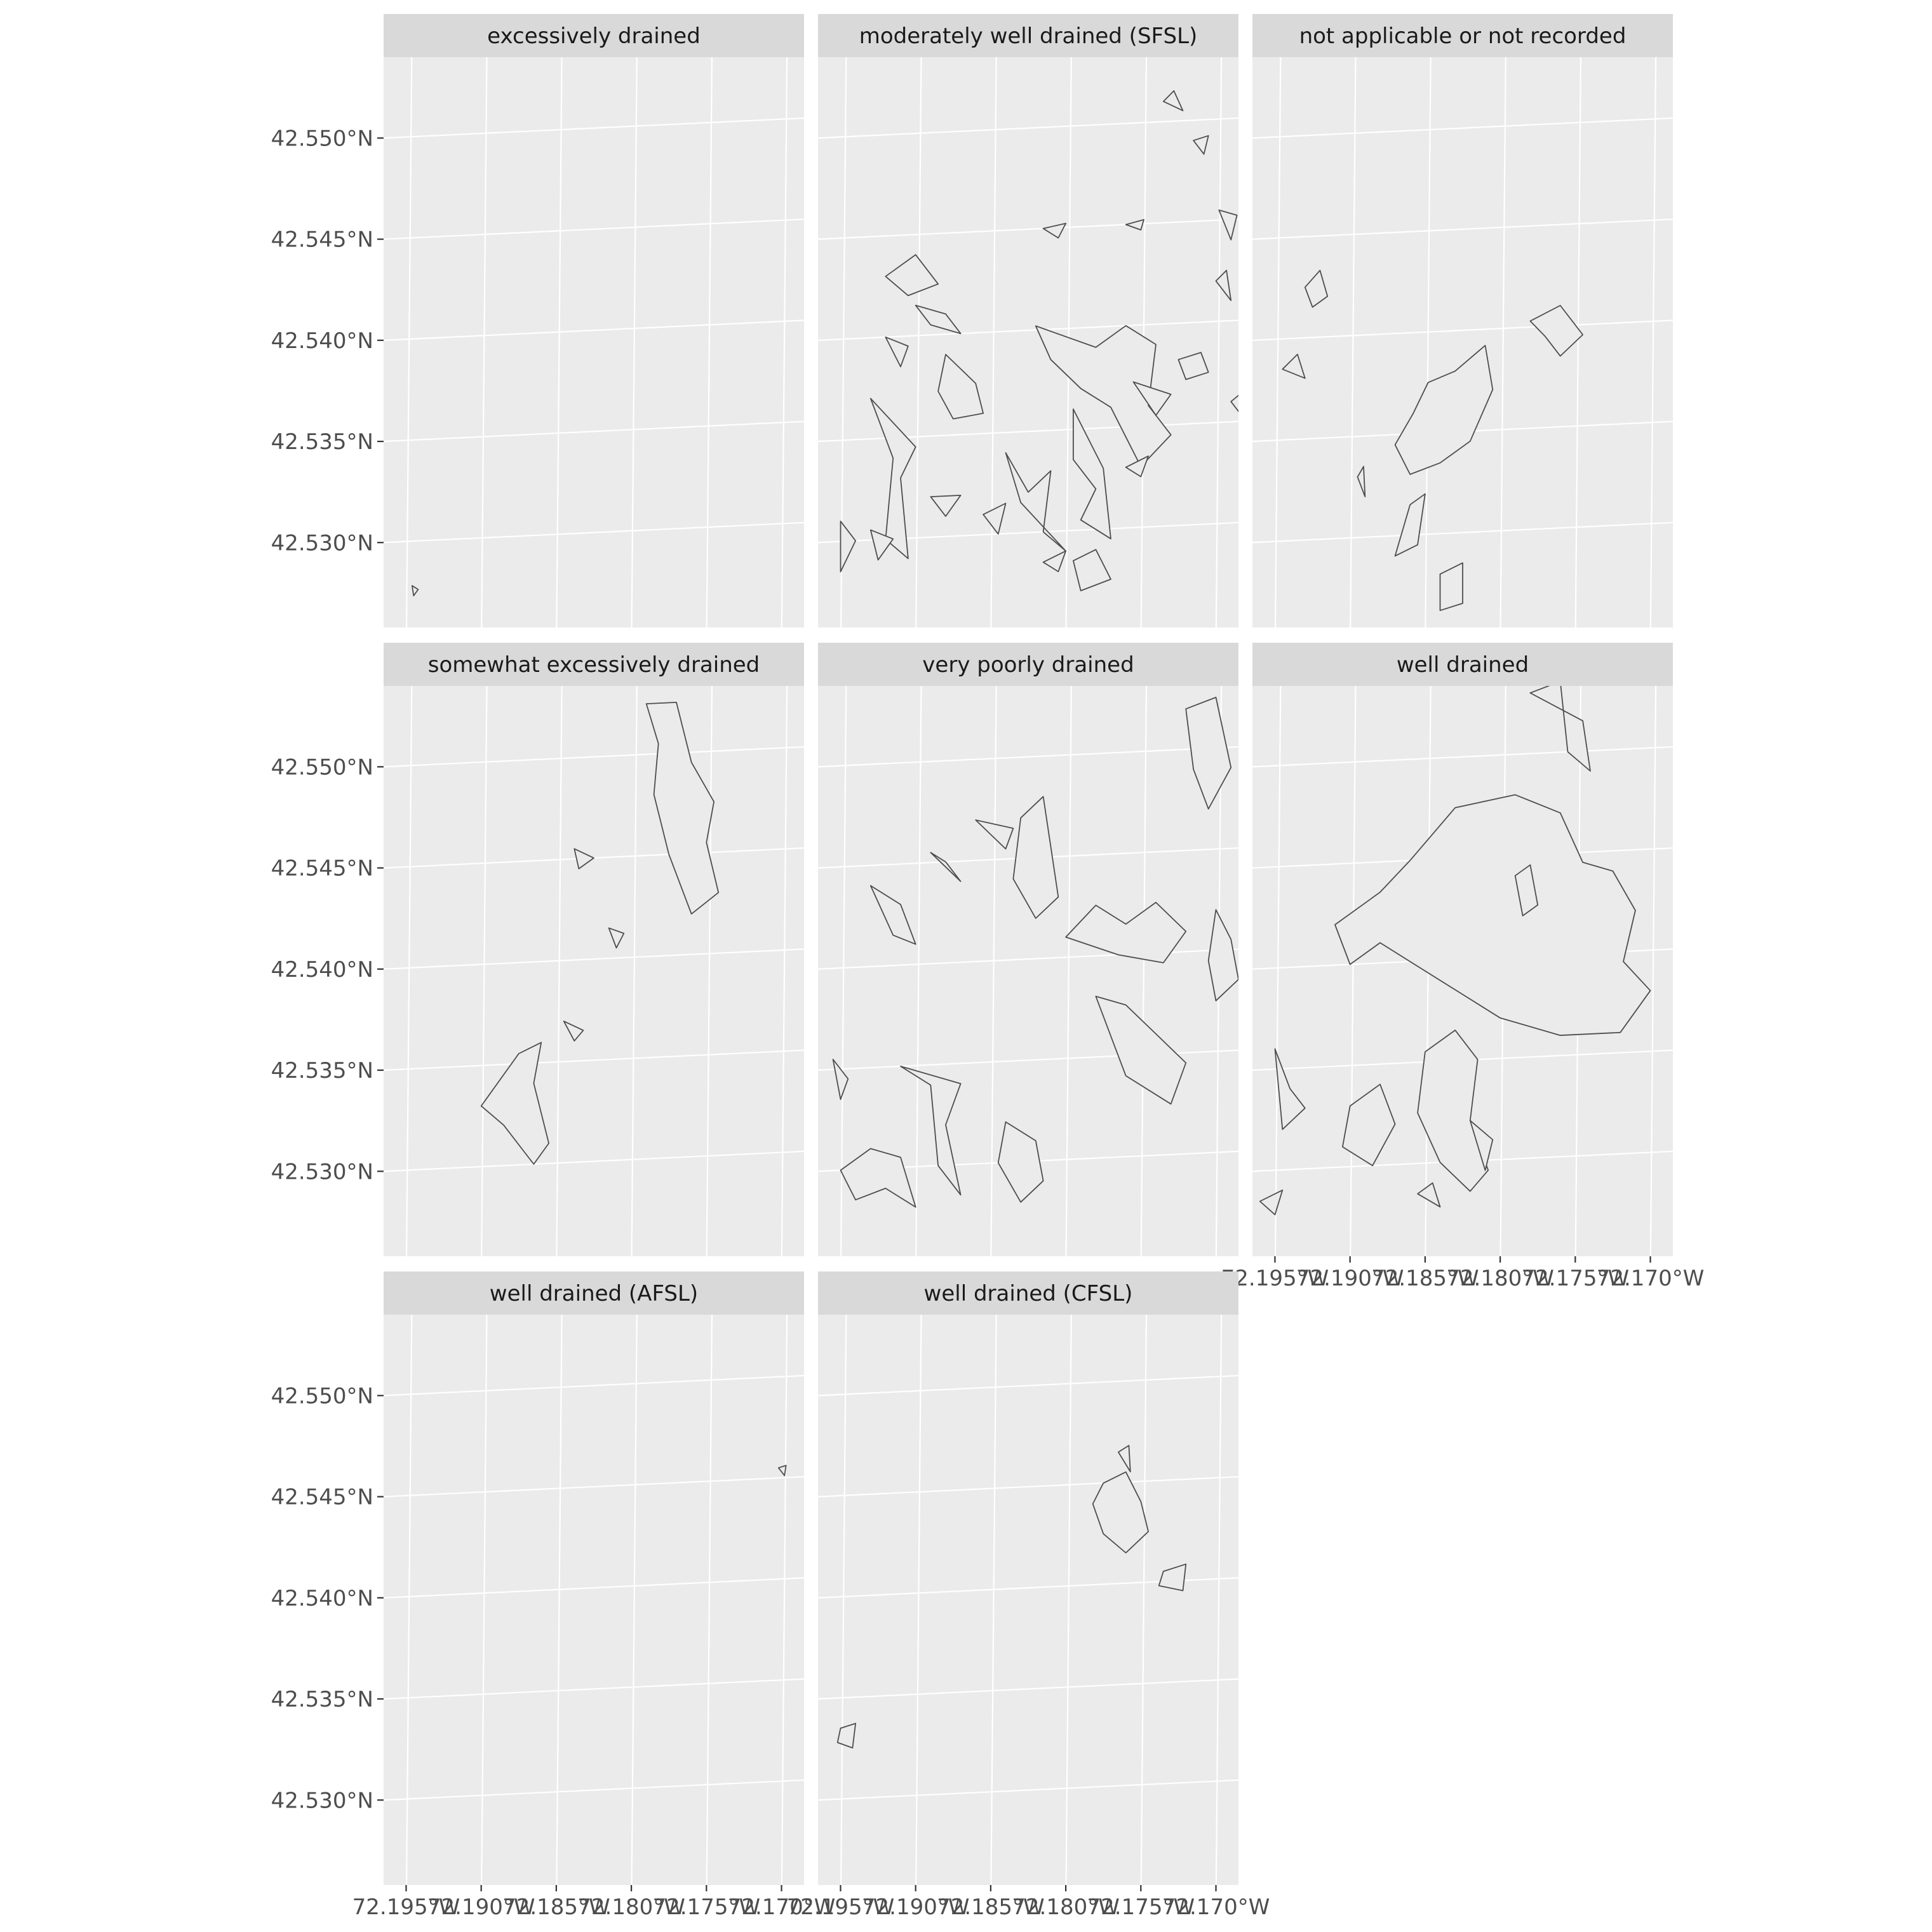 The image size is (1932, 1932). What do you see at coordinates (1651, 1278) in the screenshot?
I see `x-tick-label: 72.170°W` at bounding box center [1651, 1278].